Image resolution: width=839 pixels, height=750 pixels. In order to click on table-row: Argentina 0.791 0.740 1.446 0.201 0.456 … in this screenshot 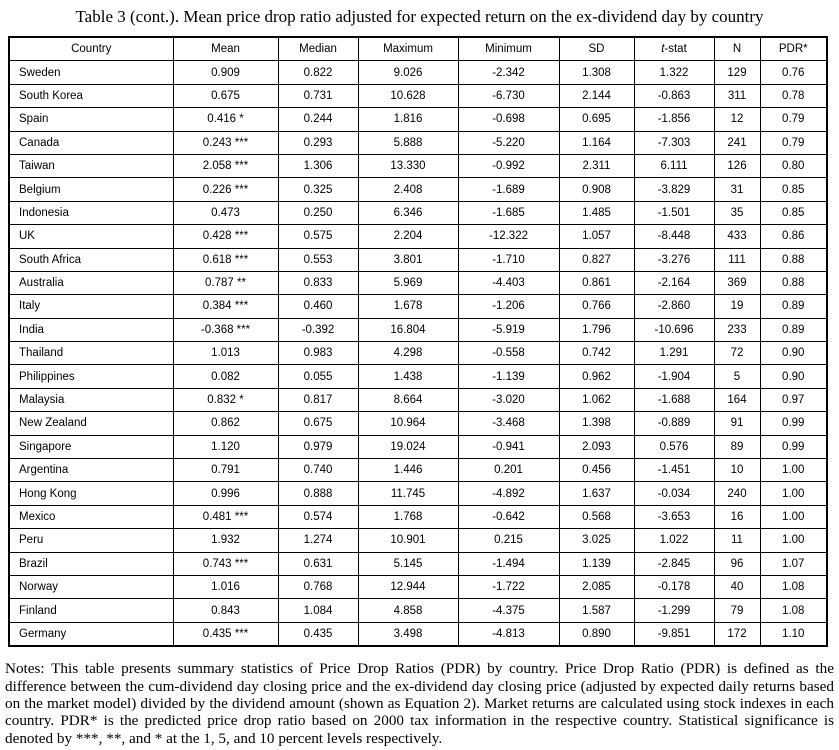, I will do `click(418, 470)`.